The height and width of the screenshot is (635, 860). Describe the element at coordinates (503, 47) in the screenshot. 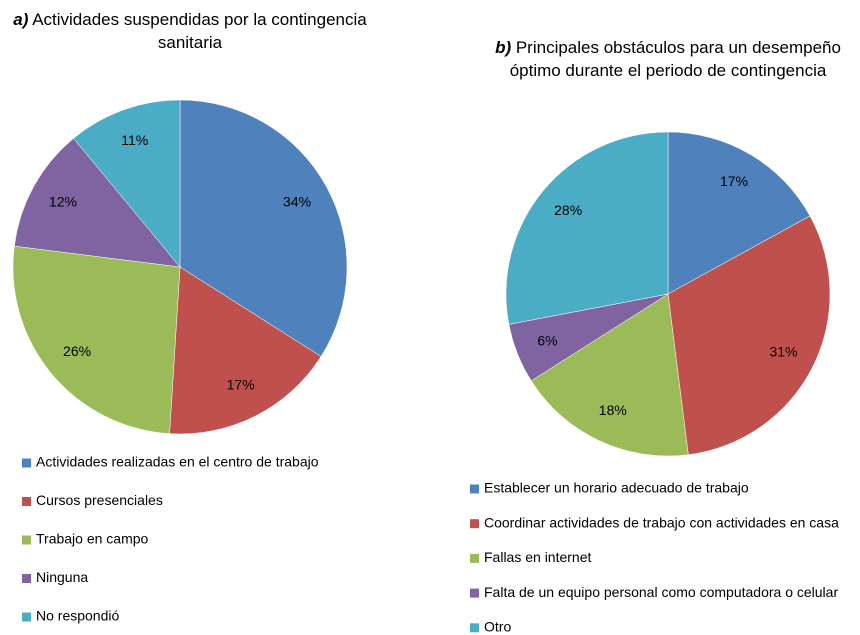

I see `panel-label: b)` at that location.